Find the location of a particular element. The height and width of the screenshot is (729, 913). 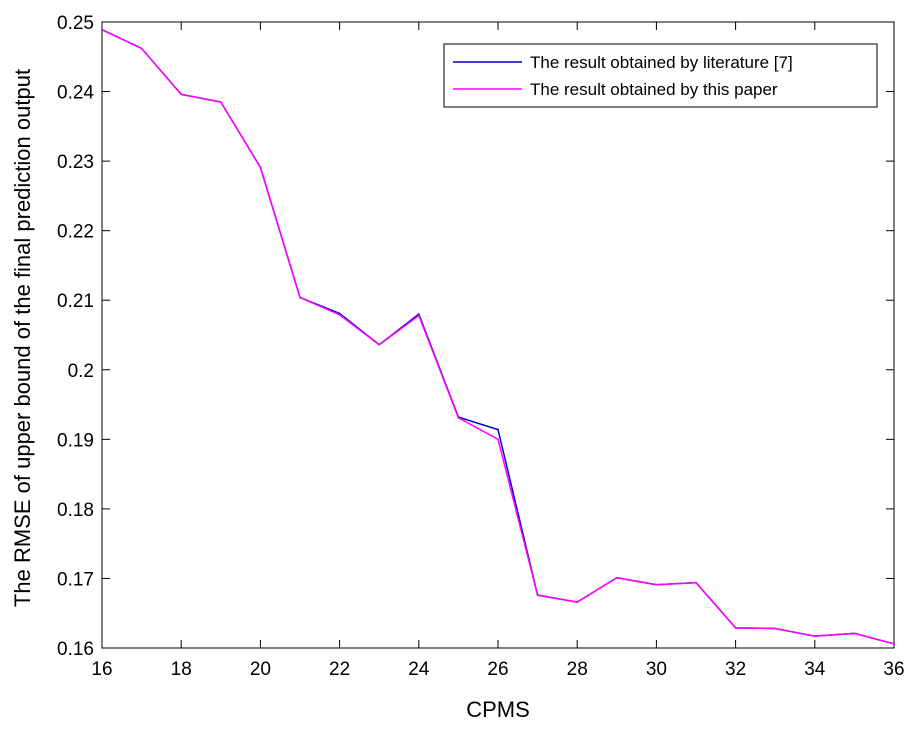

legend-entry-literature: The result obtained by literature [7] is located at coordinates (661, 62).